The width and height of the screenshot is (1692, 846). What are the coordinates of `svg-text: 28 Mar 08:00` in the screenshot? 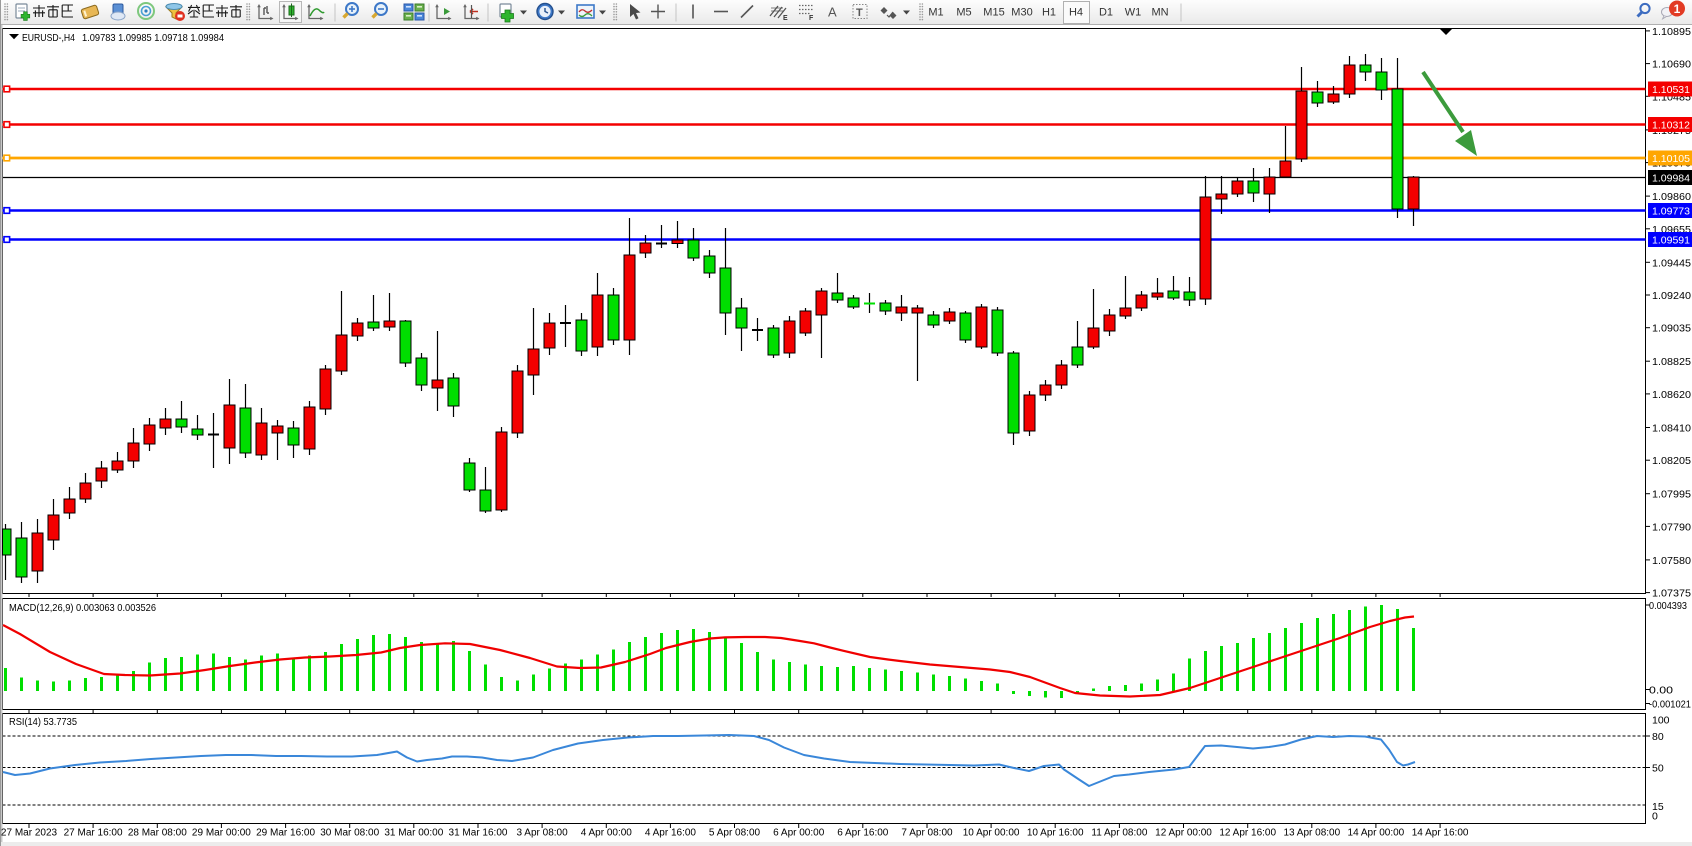 It's located at (157, 833).